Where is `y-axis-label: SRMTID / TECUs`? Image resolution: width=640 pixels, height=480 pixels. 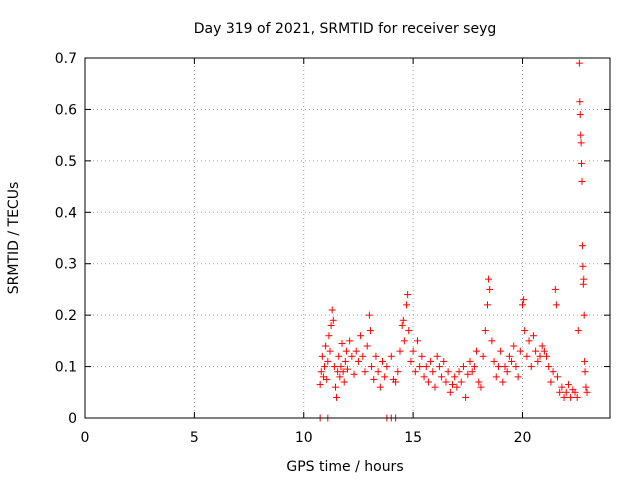 y-axis-label: SRMTID / TECUs is located at coordinates (14, 238).